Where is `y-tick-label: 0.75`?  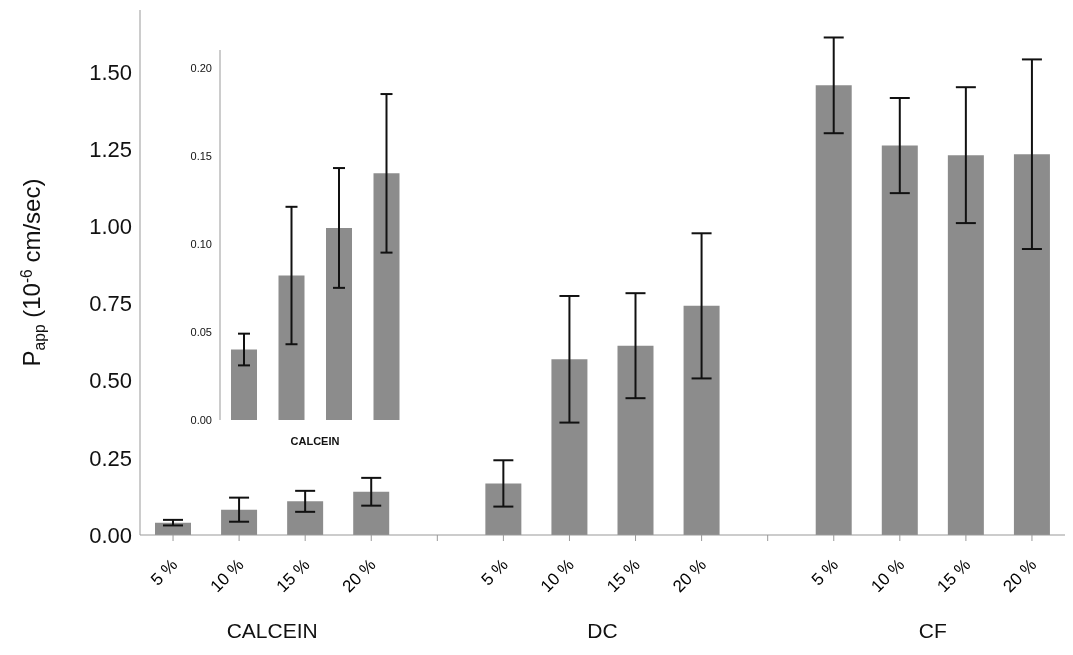
y-tick-label: 0.75 is located at coordinates (110, 304).